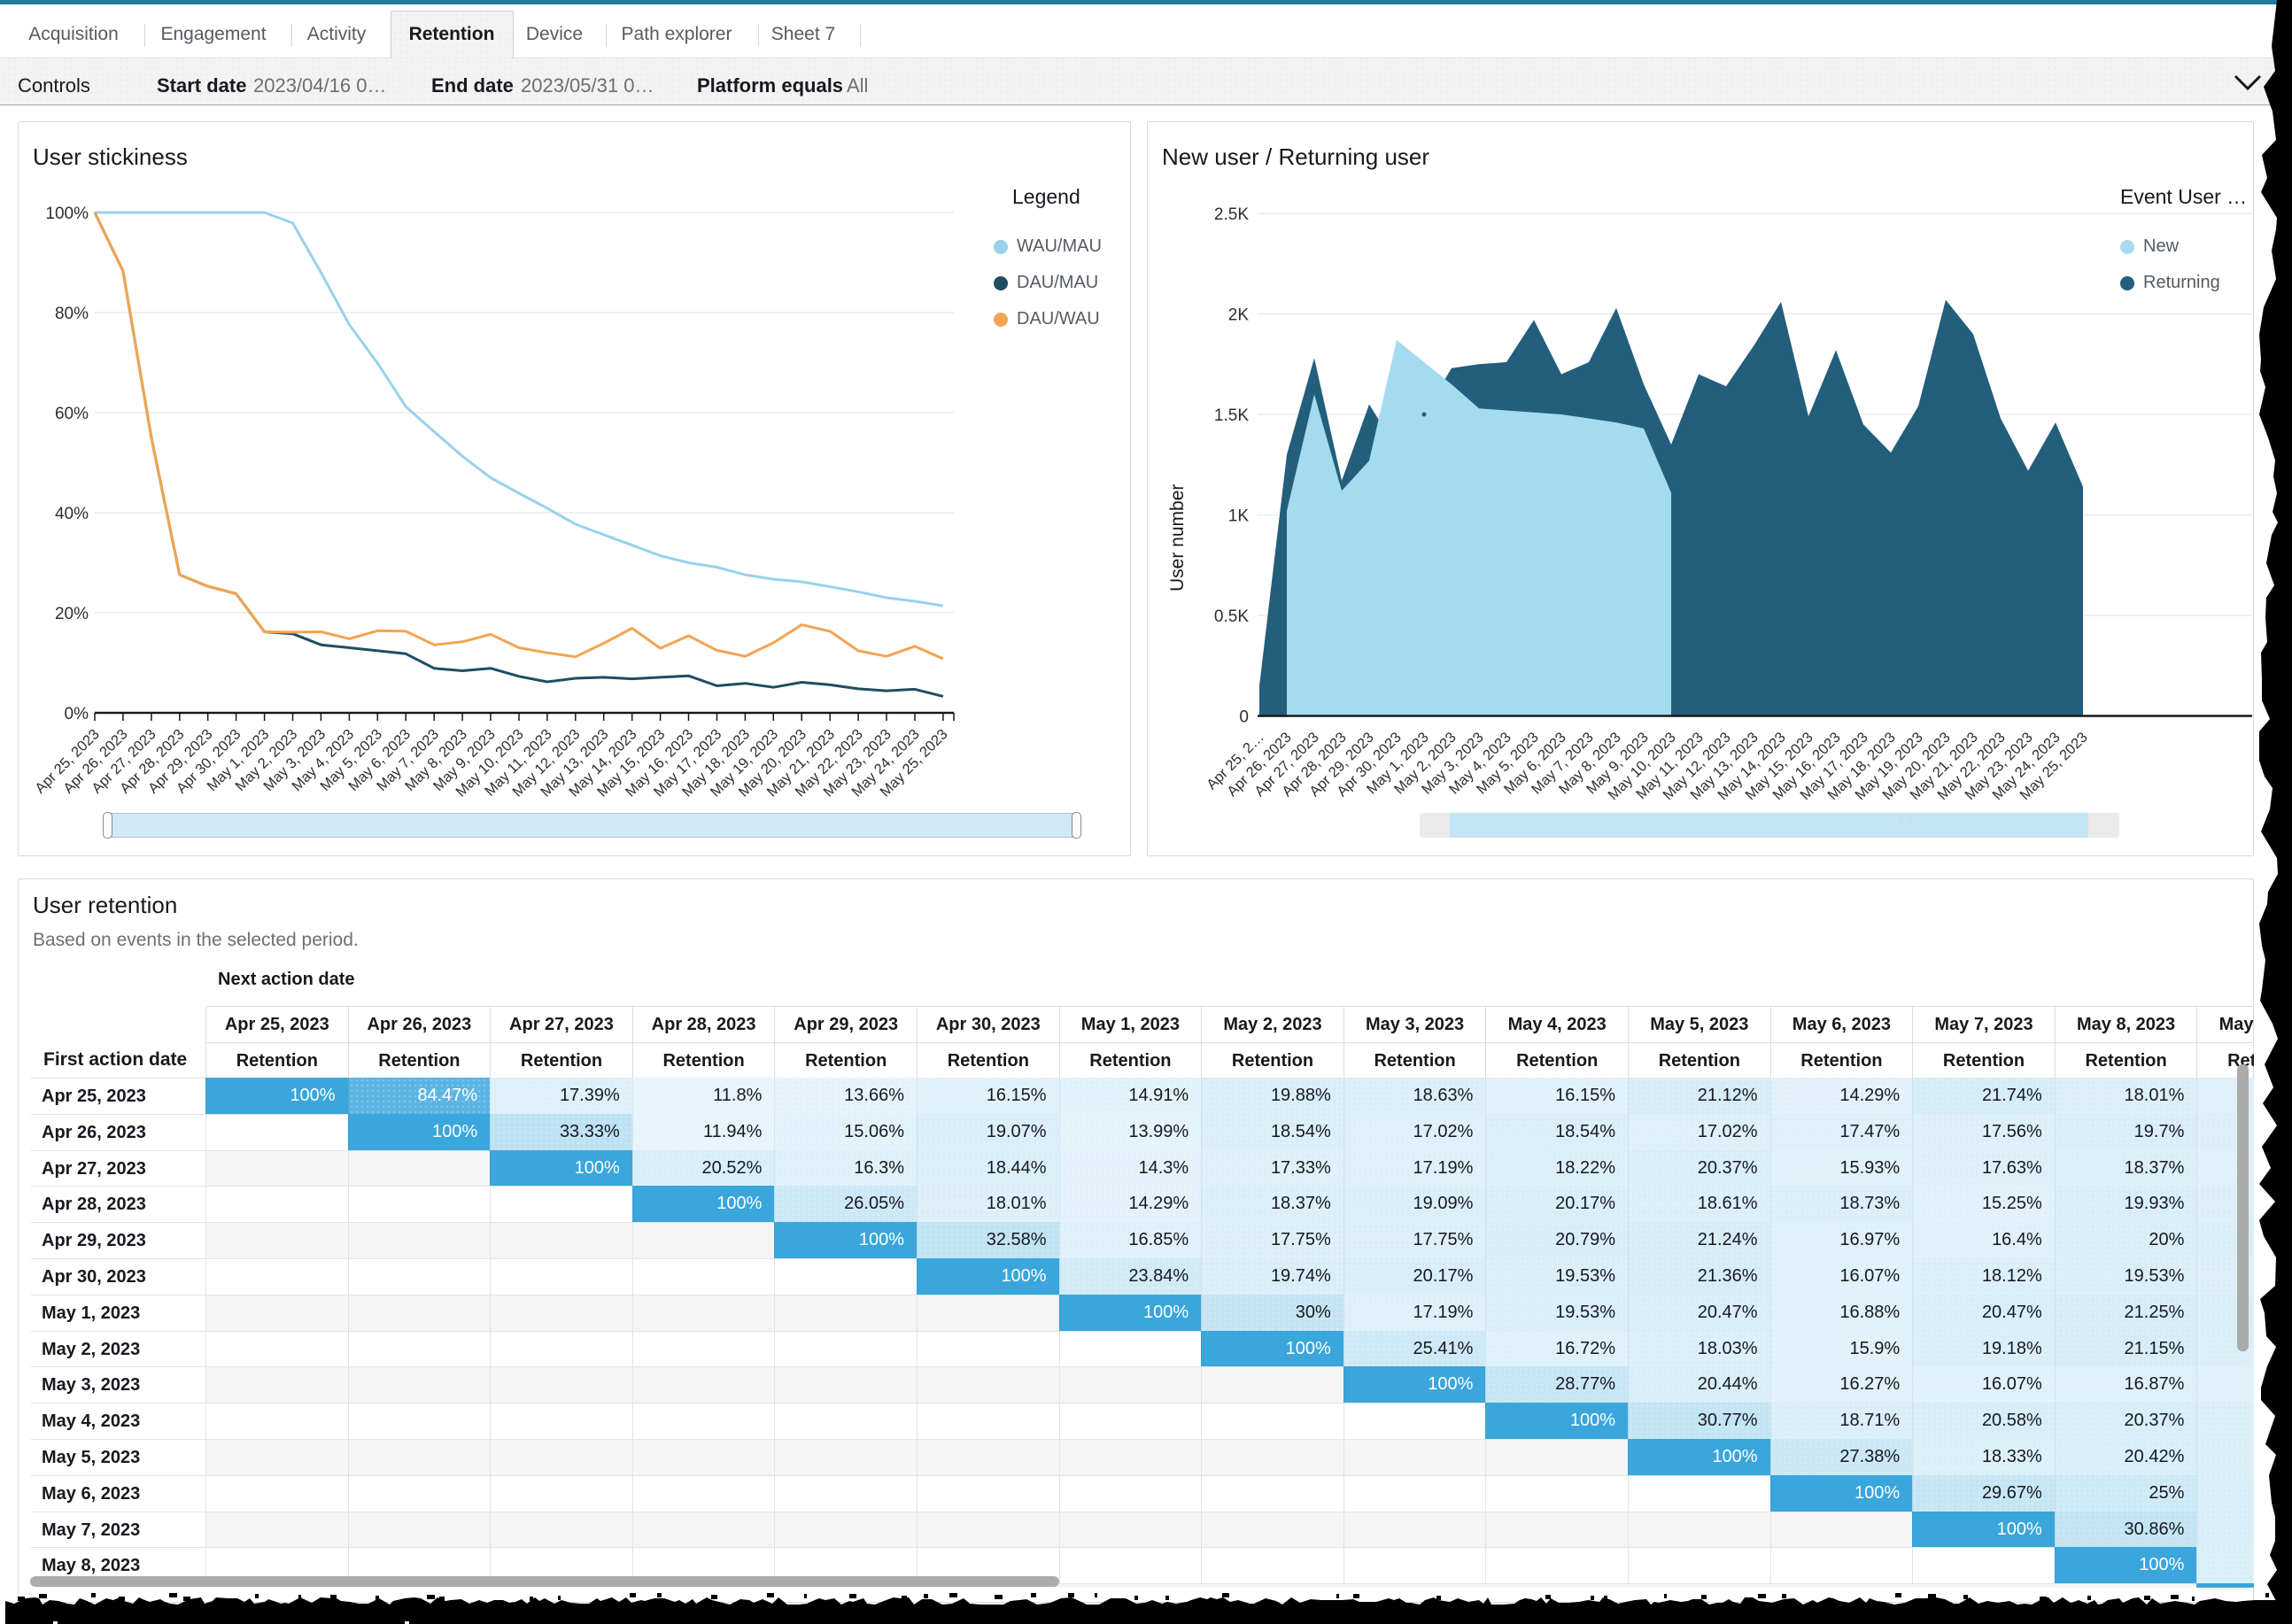 The width and height of the screenshot is (2292, 1624). What do you see at coordinates (67, 214) in the screenshot?
I see `svg-text: 100%` at bounding box center [67, 214].